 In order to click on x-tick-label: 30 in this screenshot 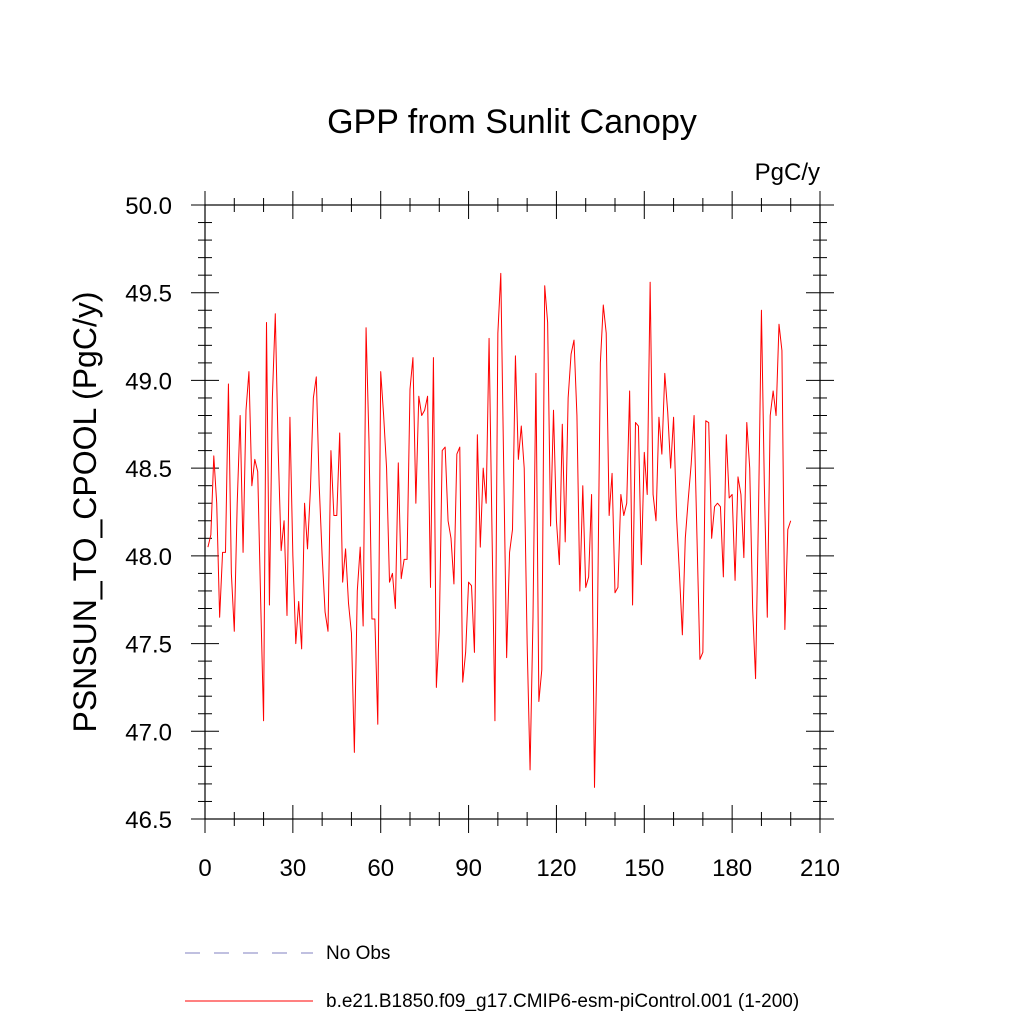, I will do `click(293, 868)`.